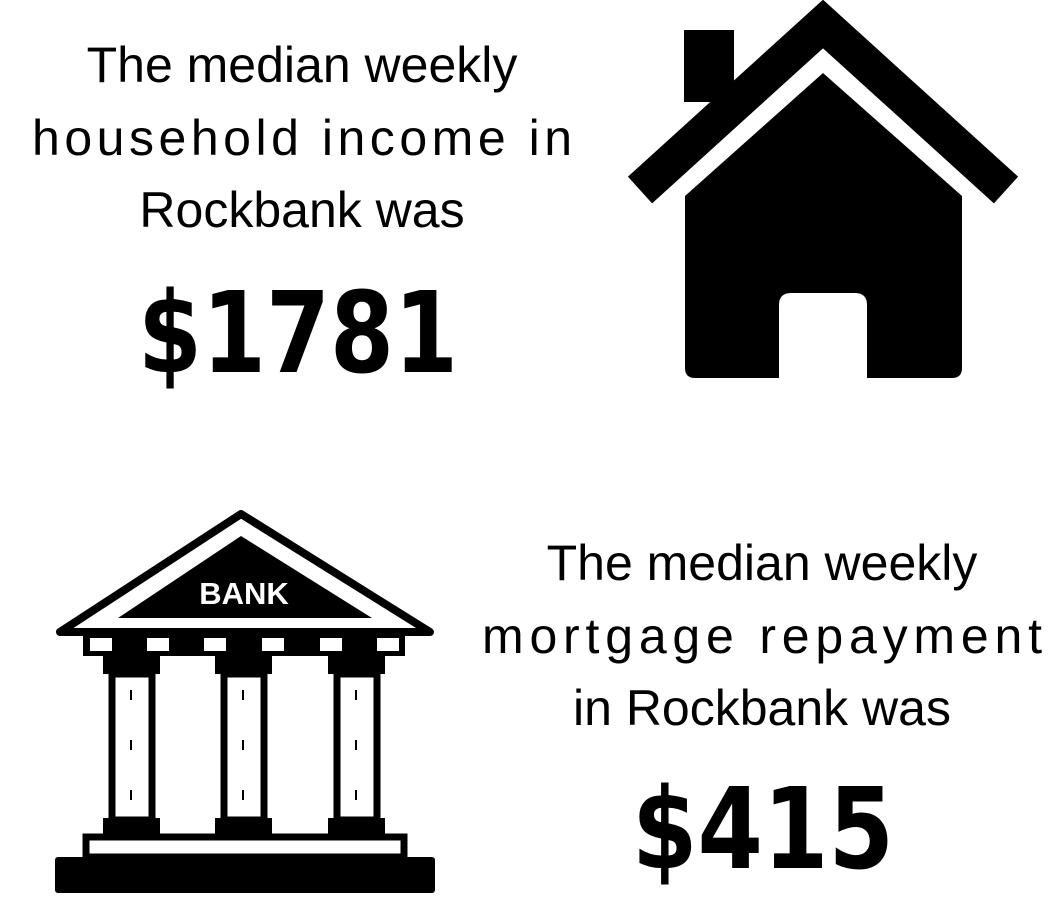  What do you see at coordinates (763, 830) in the screenshot?
I see `mortgage-value: $415` at bounding box center [763, 830].